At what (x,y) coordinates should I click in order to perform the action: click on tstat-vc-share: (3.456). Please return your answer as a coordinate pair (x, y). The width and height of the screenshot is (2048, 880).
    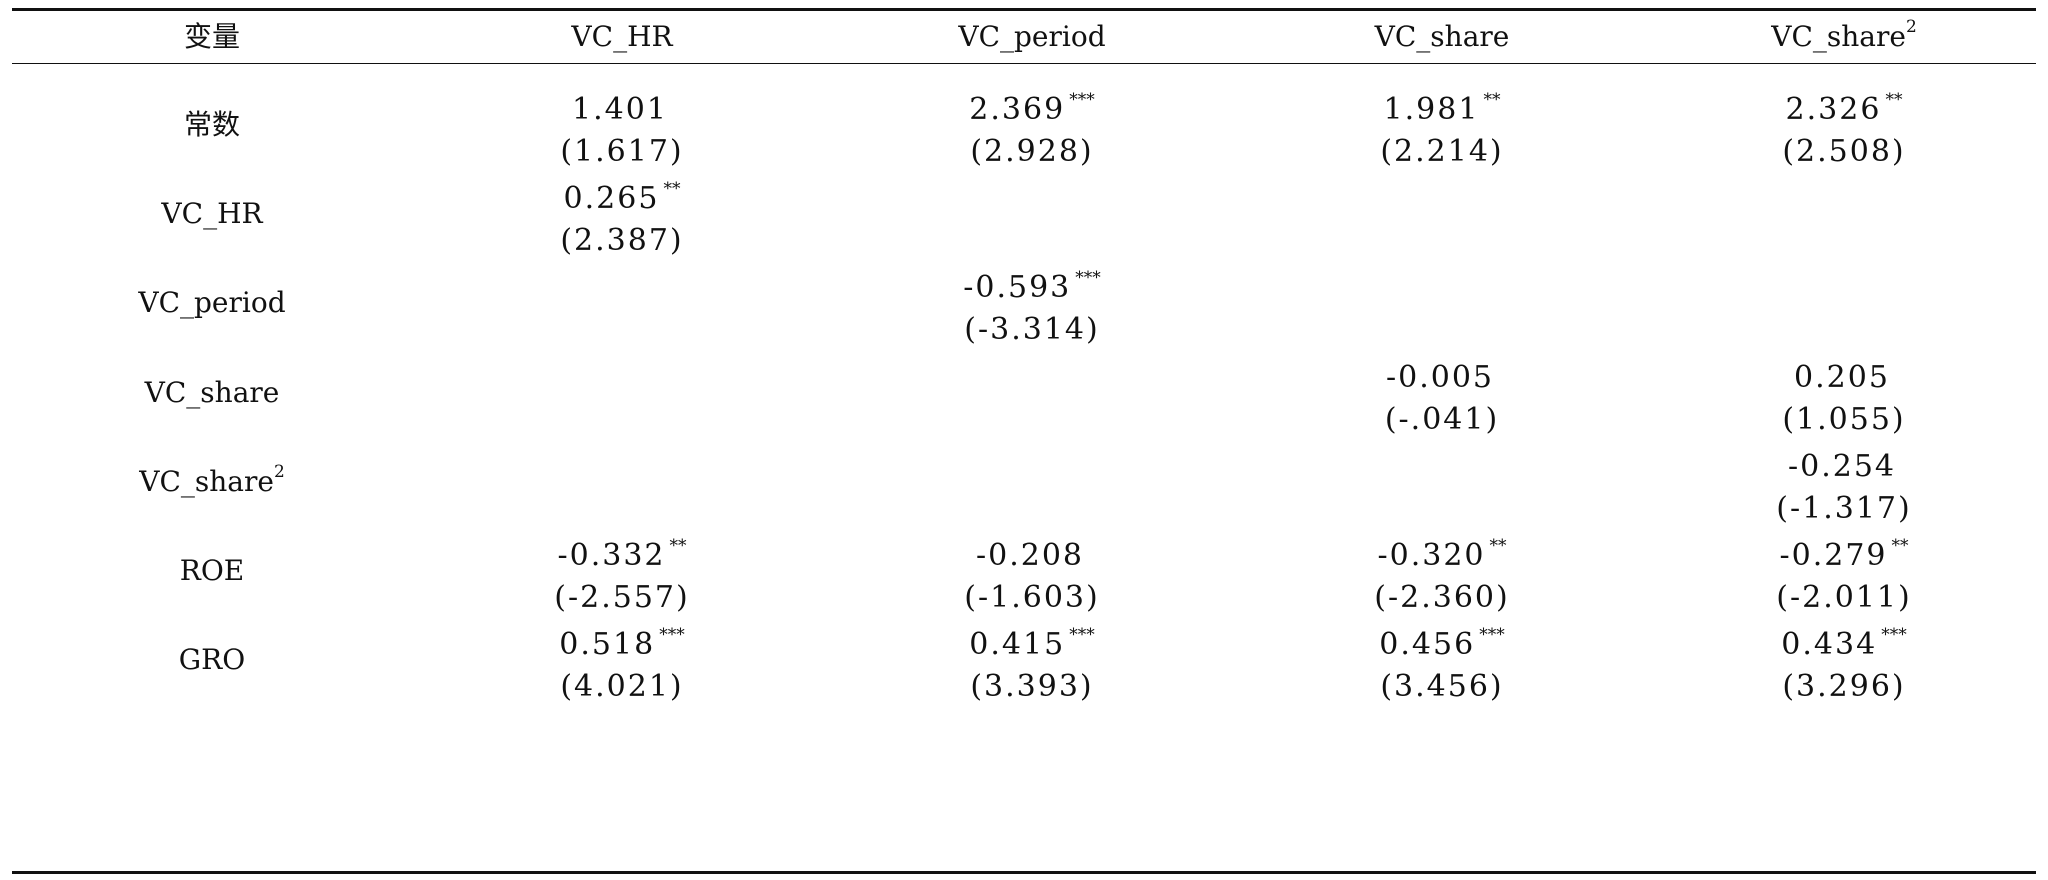
    Looking at the image, I should click on (1442, 687).